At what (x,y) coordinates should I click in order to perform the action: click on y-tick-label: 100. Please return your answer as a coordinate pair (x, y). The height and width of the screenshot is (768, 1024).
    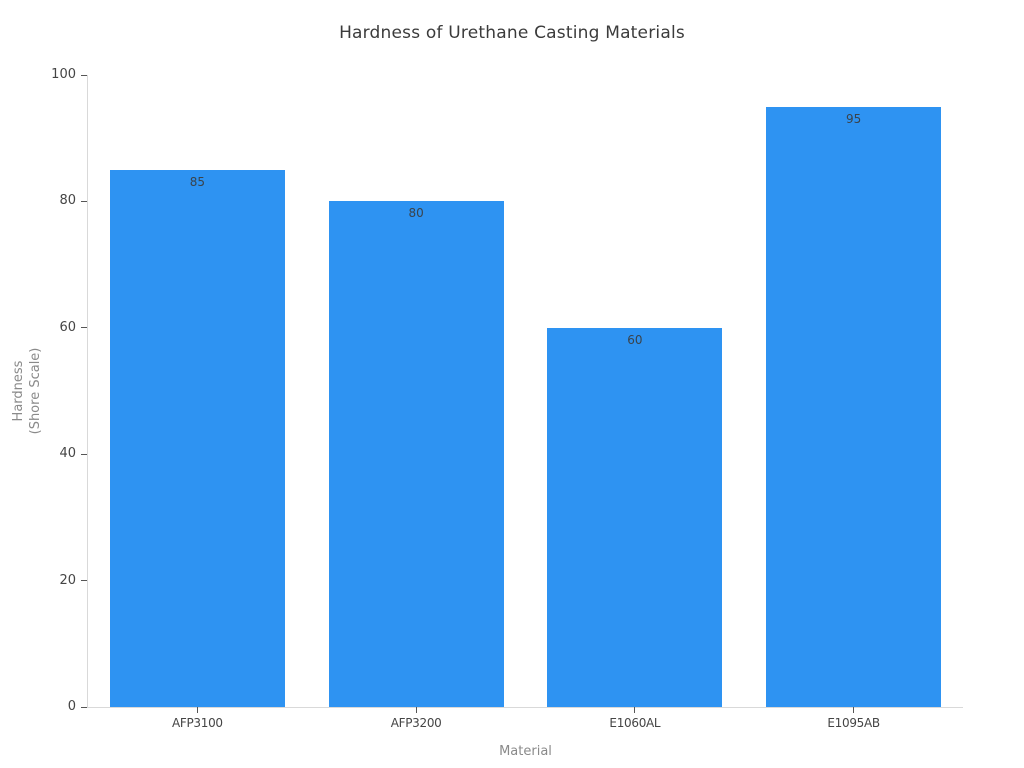
    Looking at the image, I should click on (63, 74).